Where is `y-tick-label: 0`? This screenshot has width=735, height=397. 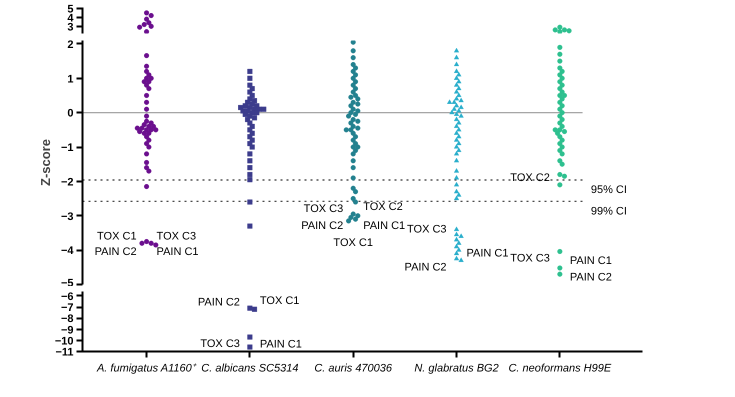 y-tick-label: 0 is located at coordinates (70, 114).